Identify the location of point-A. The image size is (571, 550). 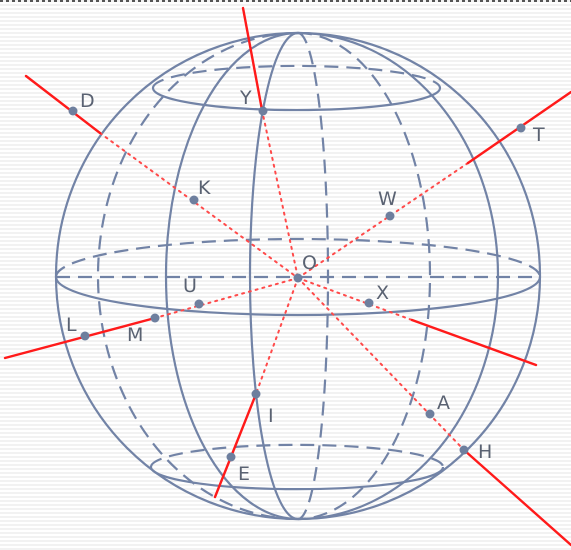
(430, 414).